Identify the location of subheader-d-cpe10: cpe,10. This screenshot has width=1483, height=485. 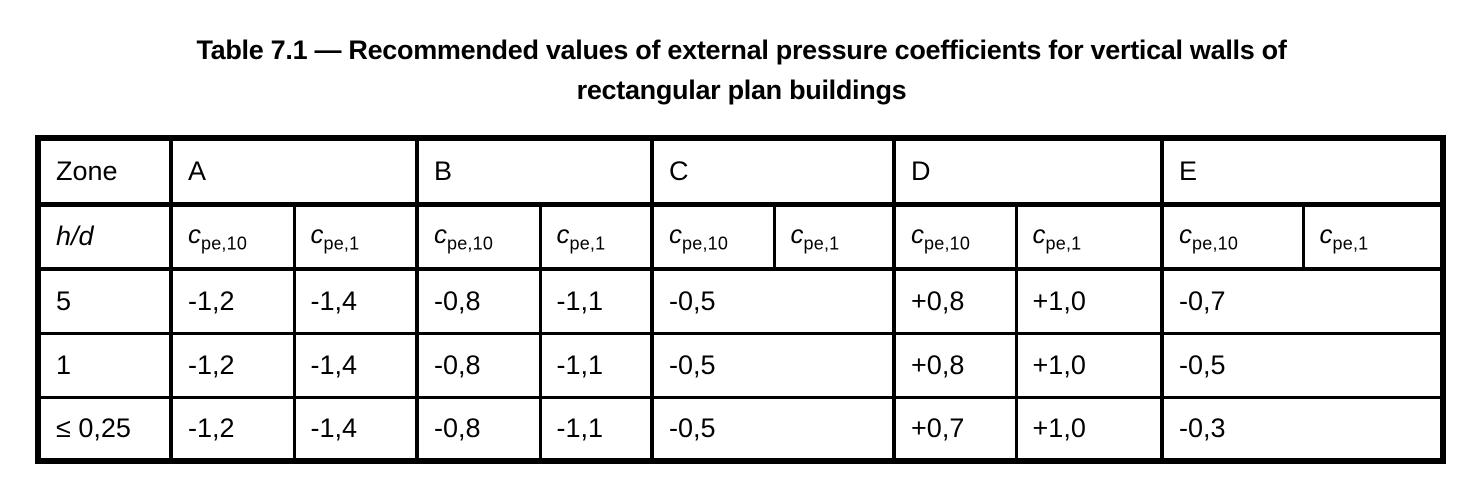
(955, 236).